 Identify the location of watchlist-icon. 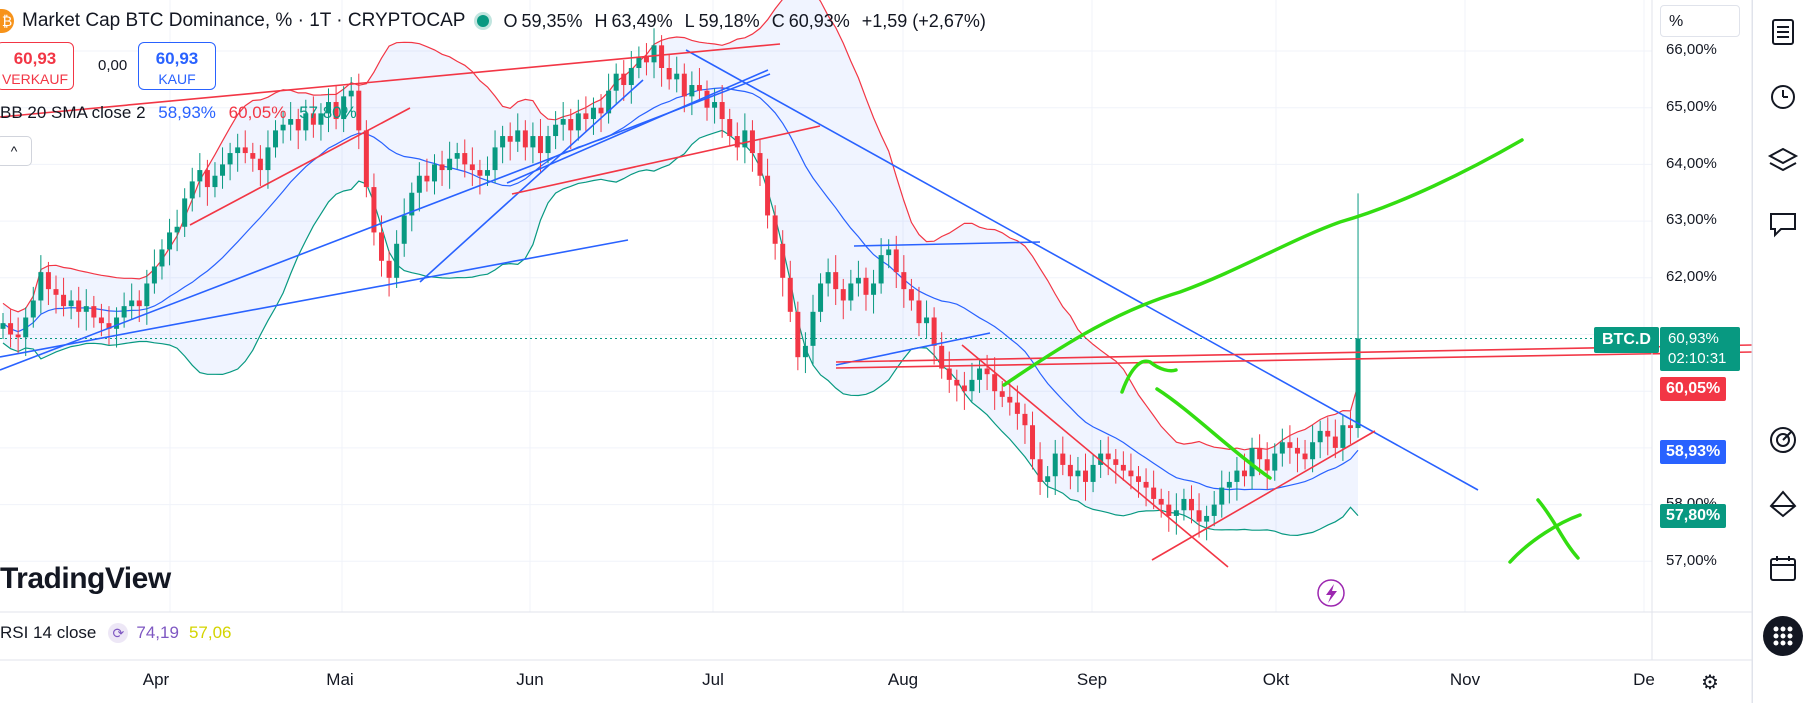
(1783, 32).